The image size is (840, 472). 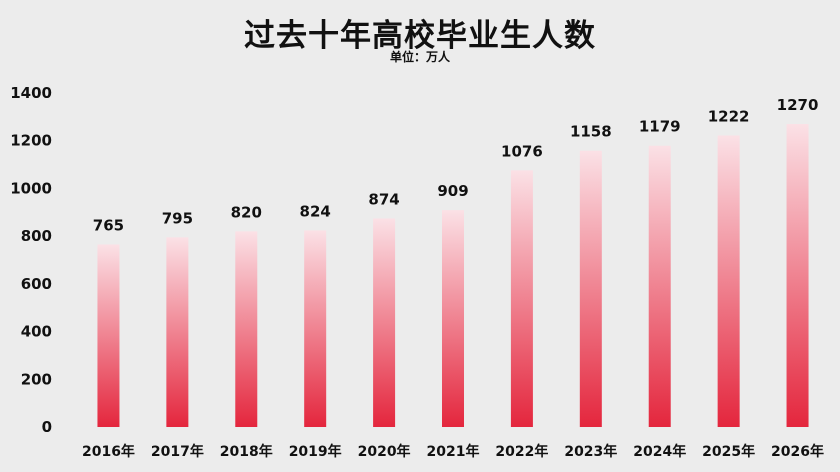 I want to click on y-tick-label: 1400, so click(x=31, y=93).